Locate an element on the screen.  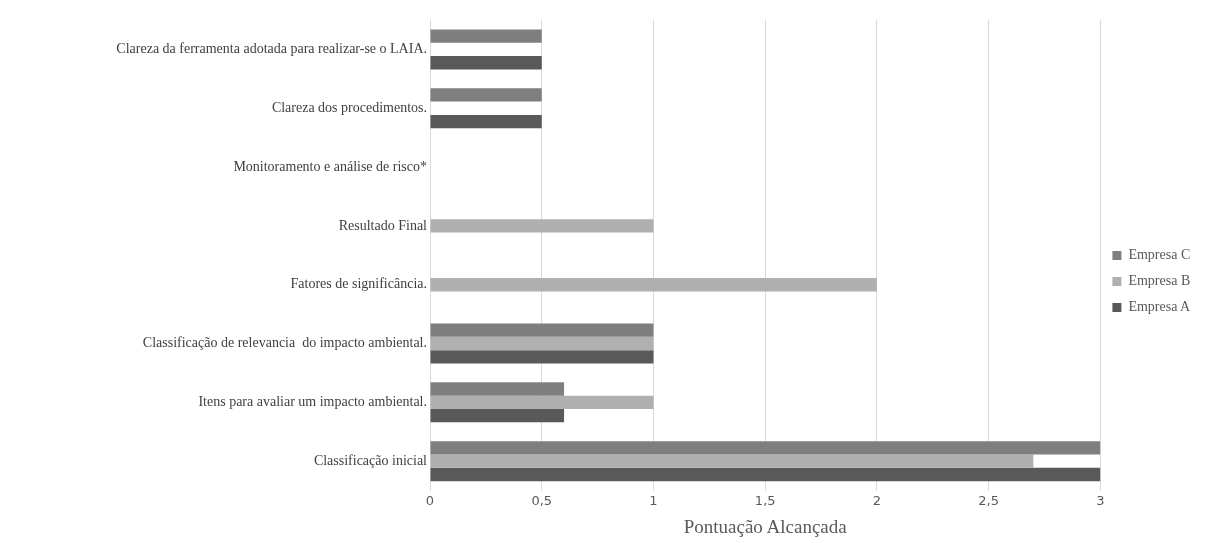
x-tick-label: 0,5 is located at coordinates (542, 500).